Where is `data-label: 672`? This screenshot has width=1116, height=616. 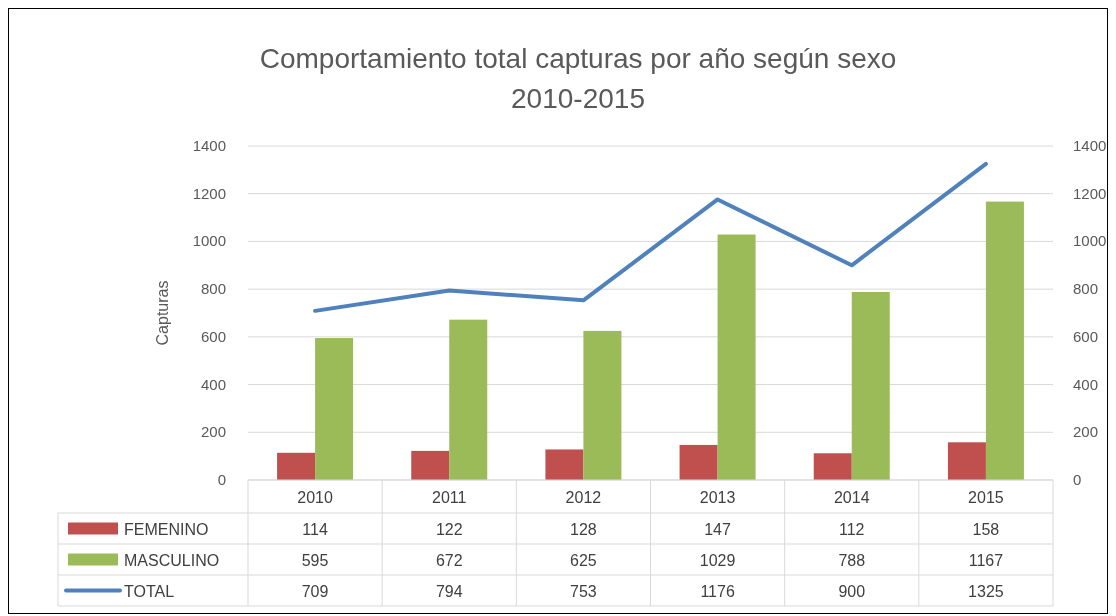
data-label: 672 is located at coordinates (449, 560).